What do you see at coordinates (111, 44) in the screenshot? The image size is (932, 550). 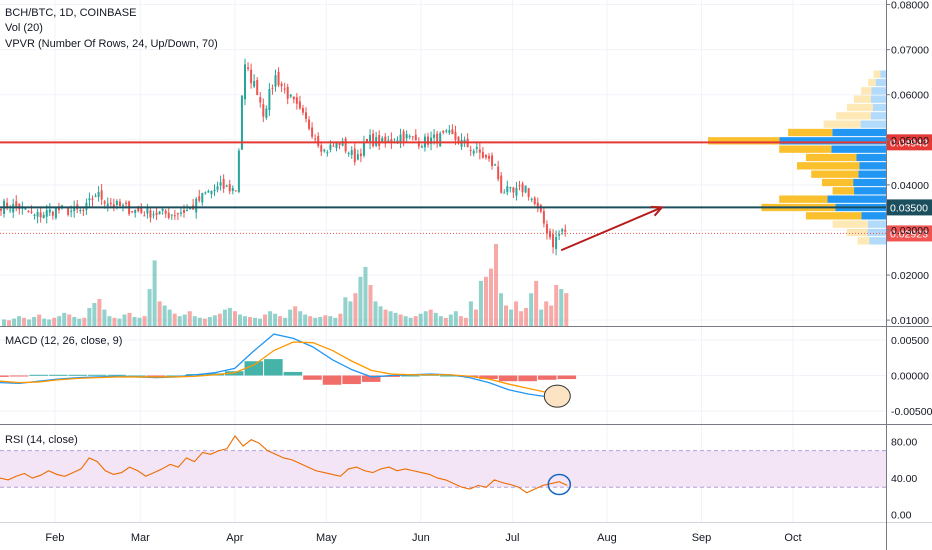 I see `vpvr-legend: VPVR (Number Of Rows, 24, Up/Down, 70)` at bounding box center [111, 44].